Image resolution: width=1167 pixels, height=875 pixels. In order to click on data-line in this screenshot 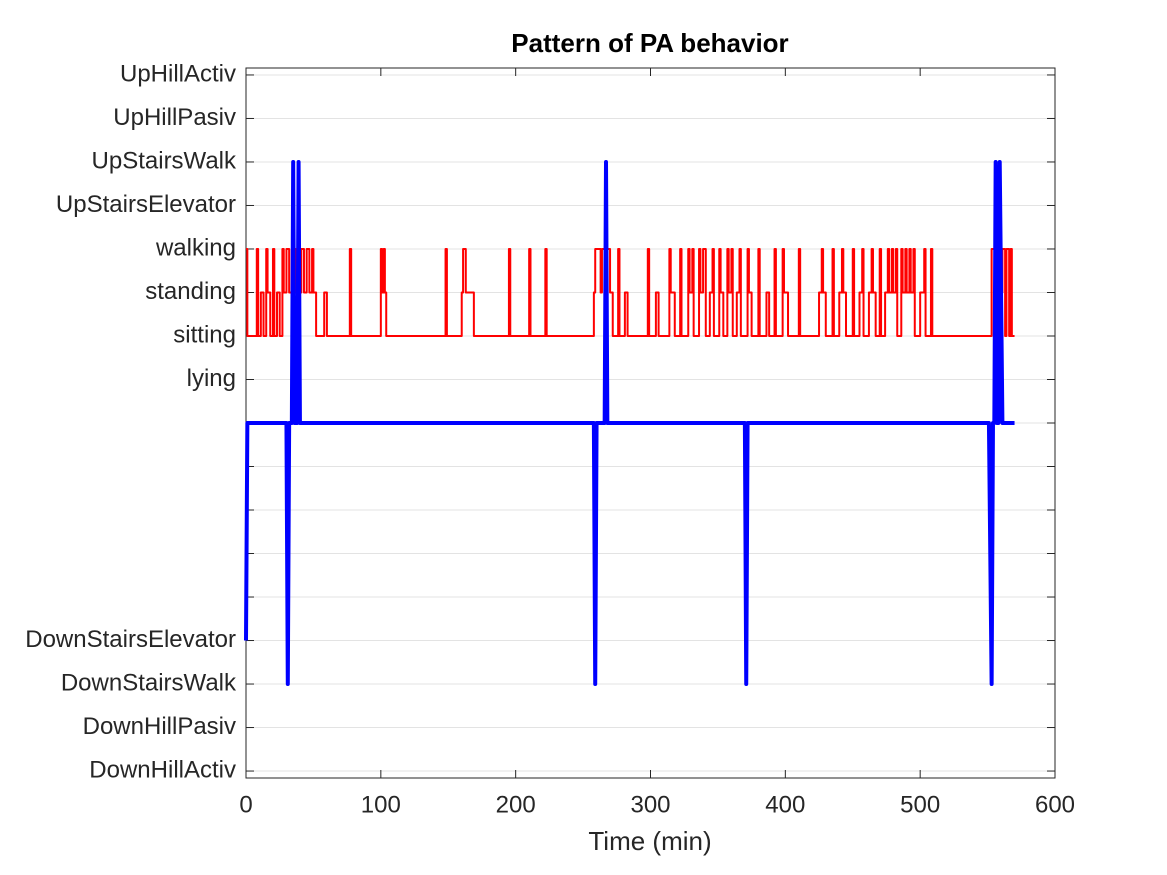, I will do `click(630, 292)`.